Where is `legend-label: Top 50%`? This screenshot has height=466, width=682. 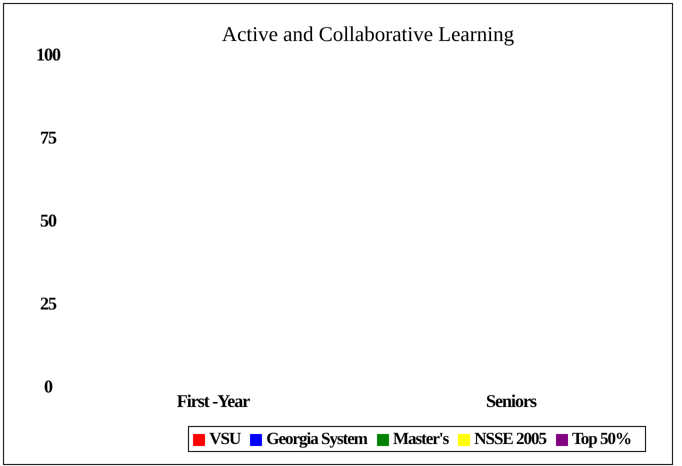
legend-label: Top 50% is located at coordinates (601, 438).